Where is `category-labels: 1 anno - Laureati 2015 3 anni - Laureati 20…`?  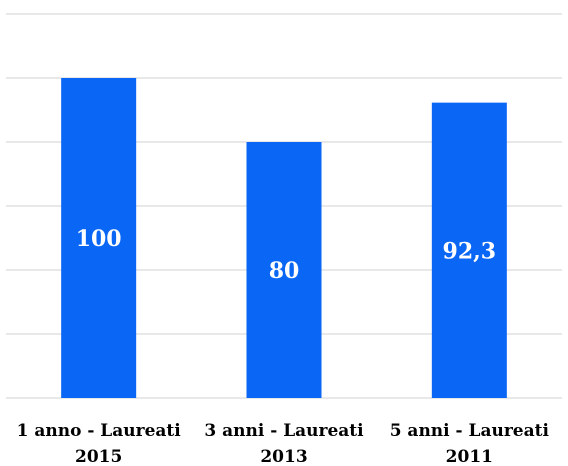
category-labels: 1 anno - Laureati 2015 3 anni - Laureati 20… is located at coordinates (283, 443).